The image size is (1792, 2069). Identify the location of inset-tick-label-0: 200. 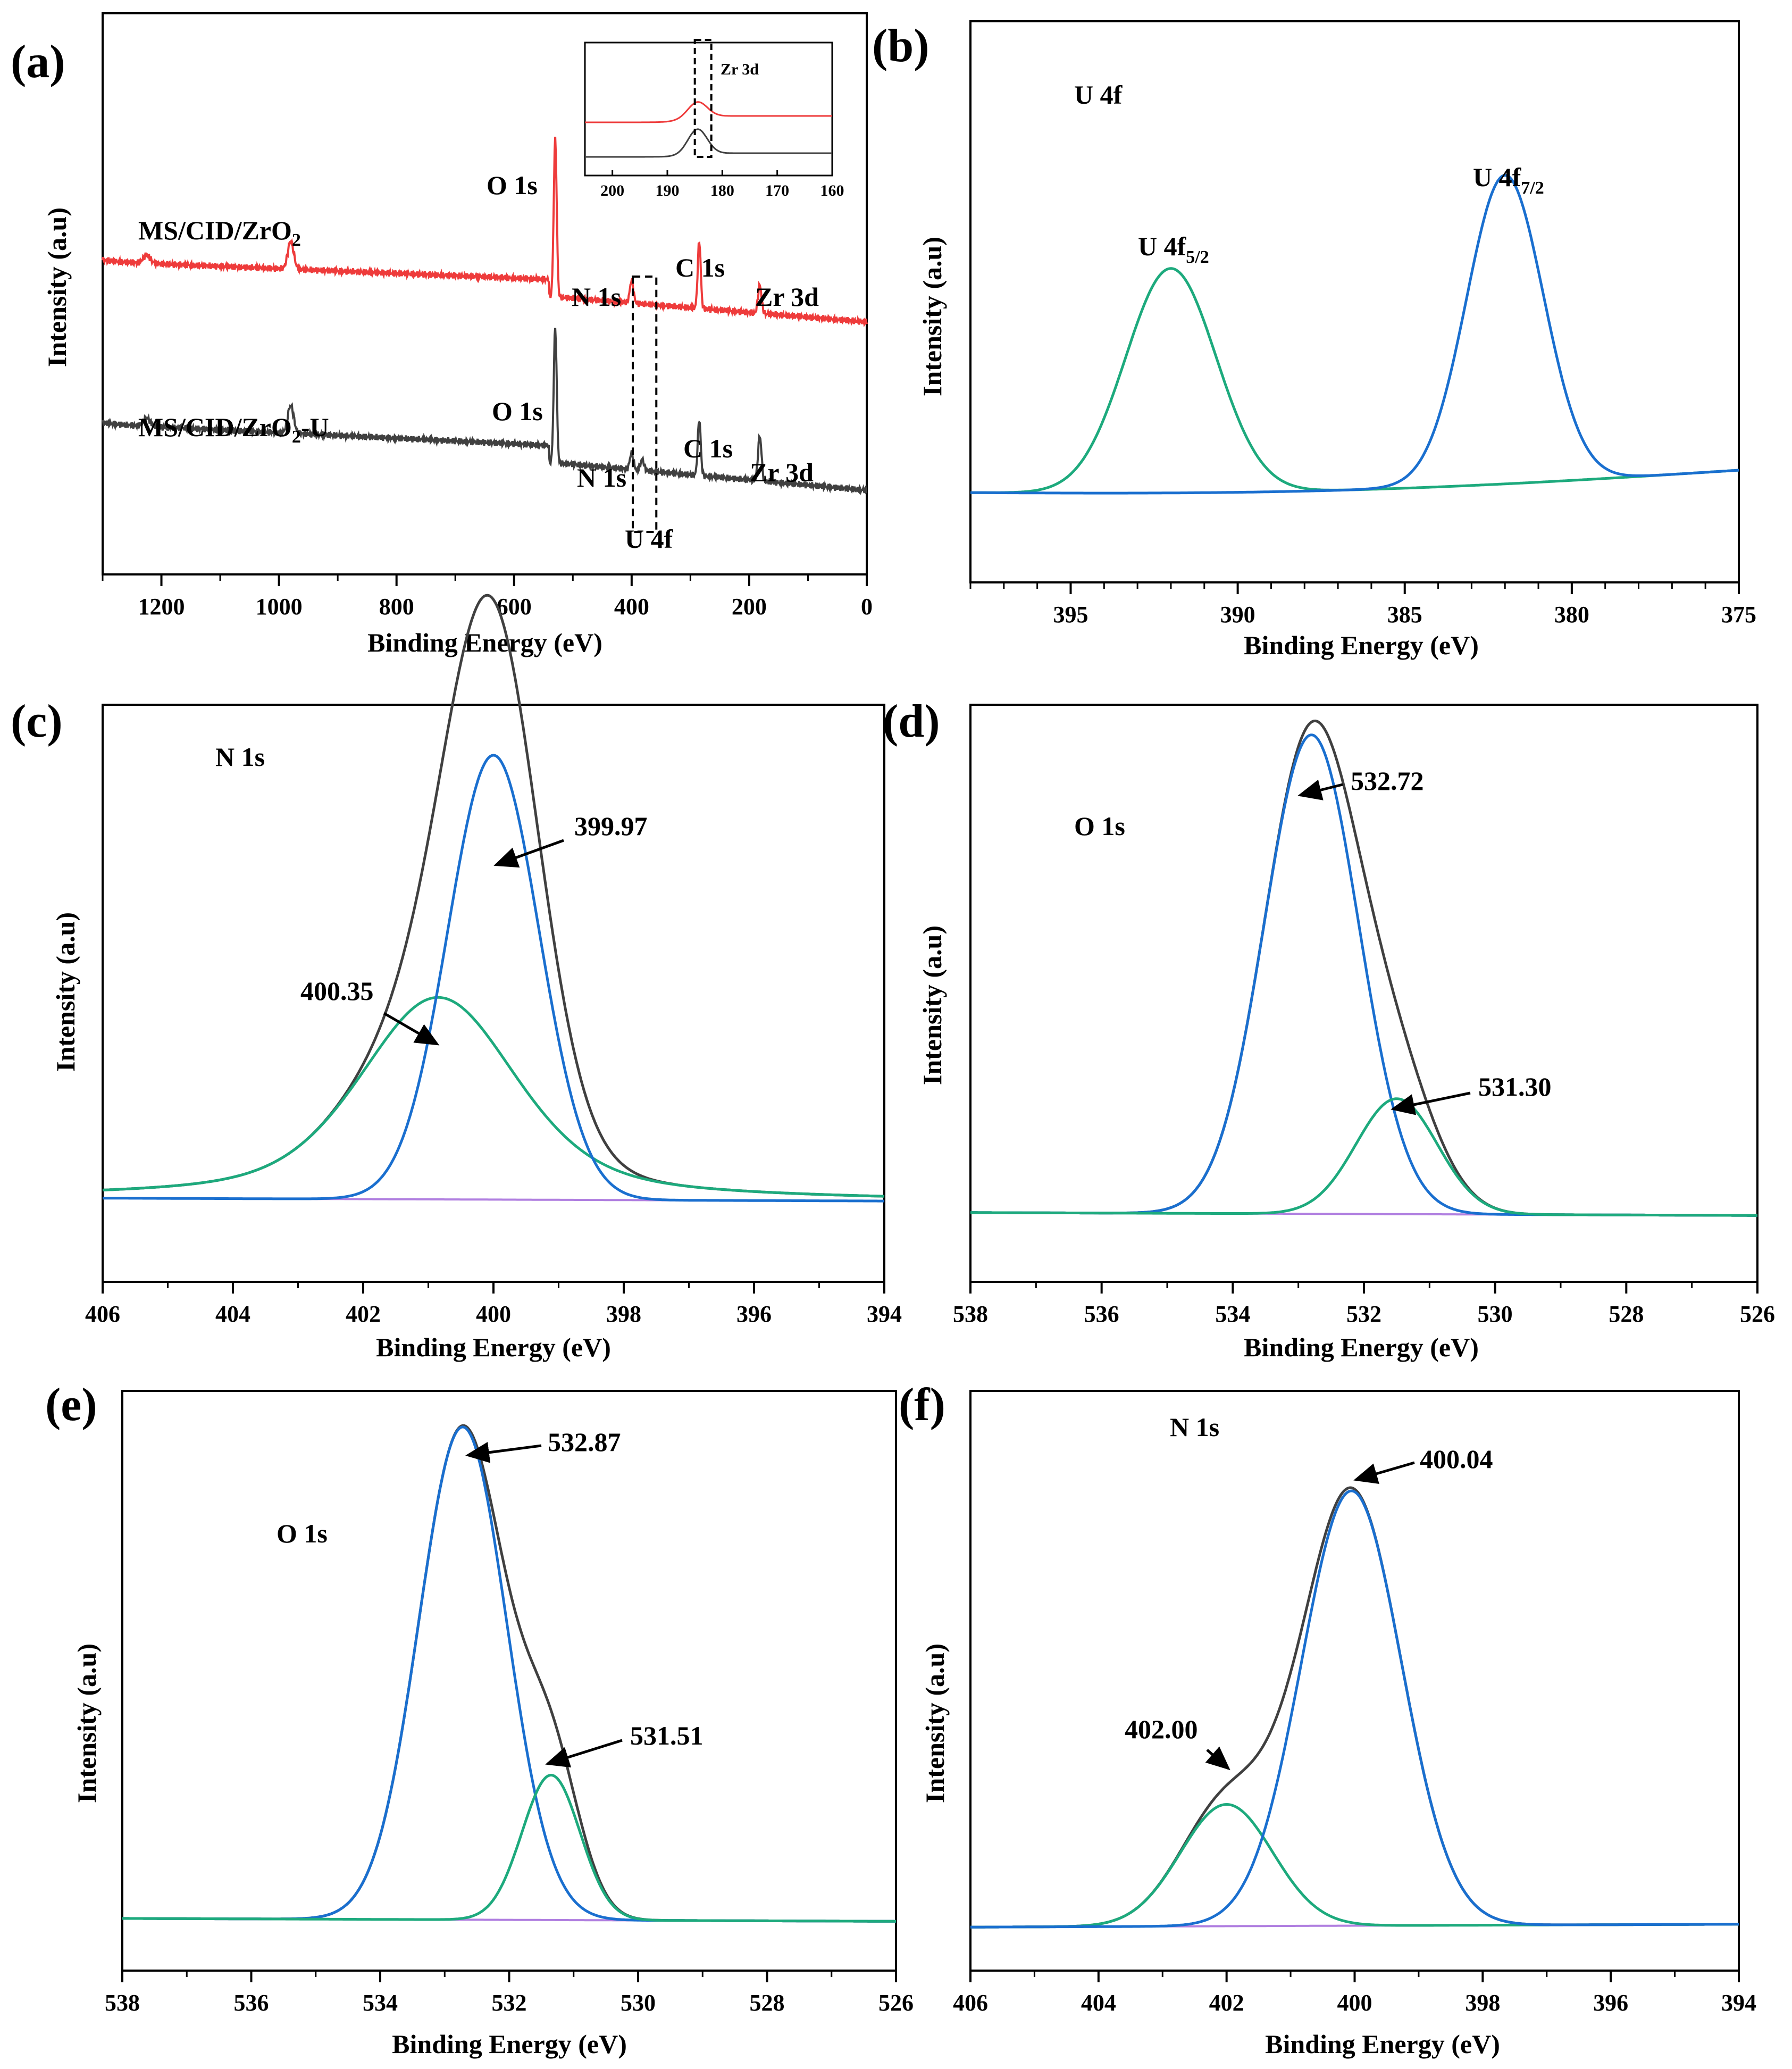
(612, 190).